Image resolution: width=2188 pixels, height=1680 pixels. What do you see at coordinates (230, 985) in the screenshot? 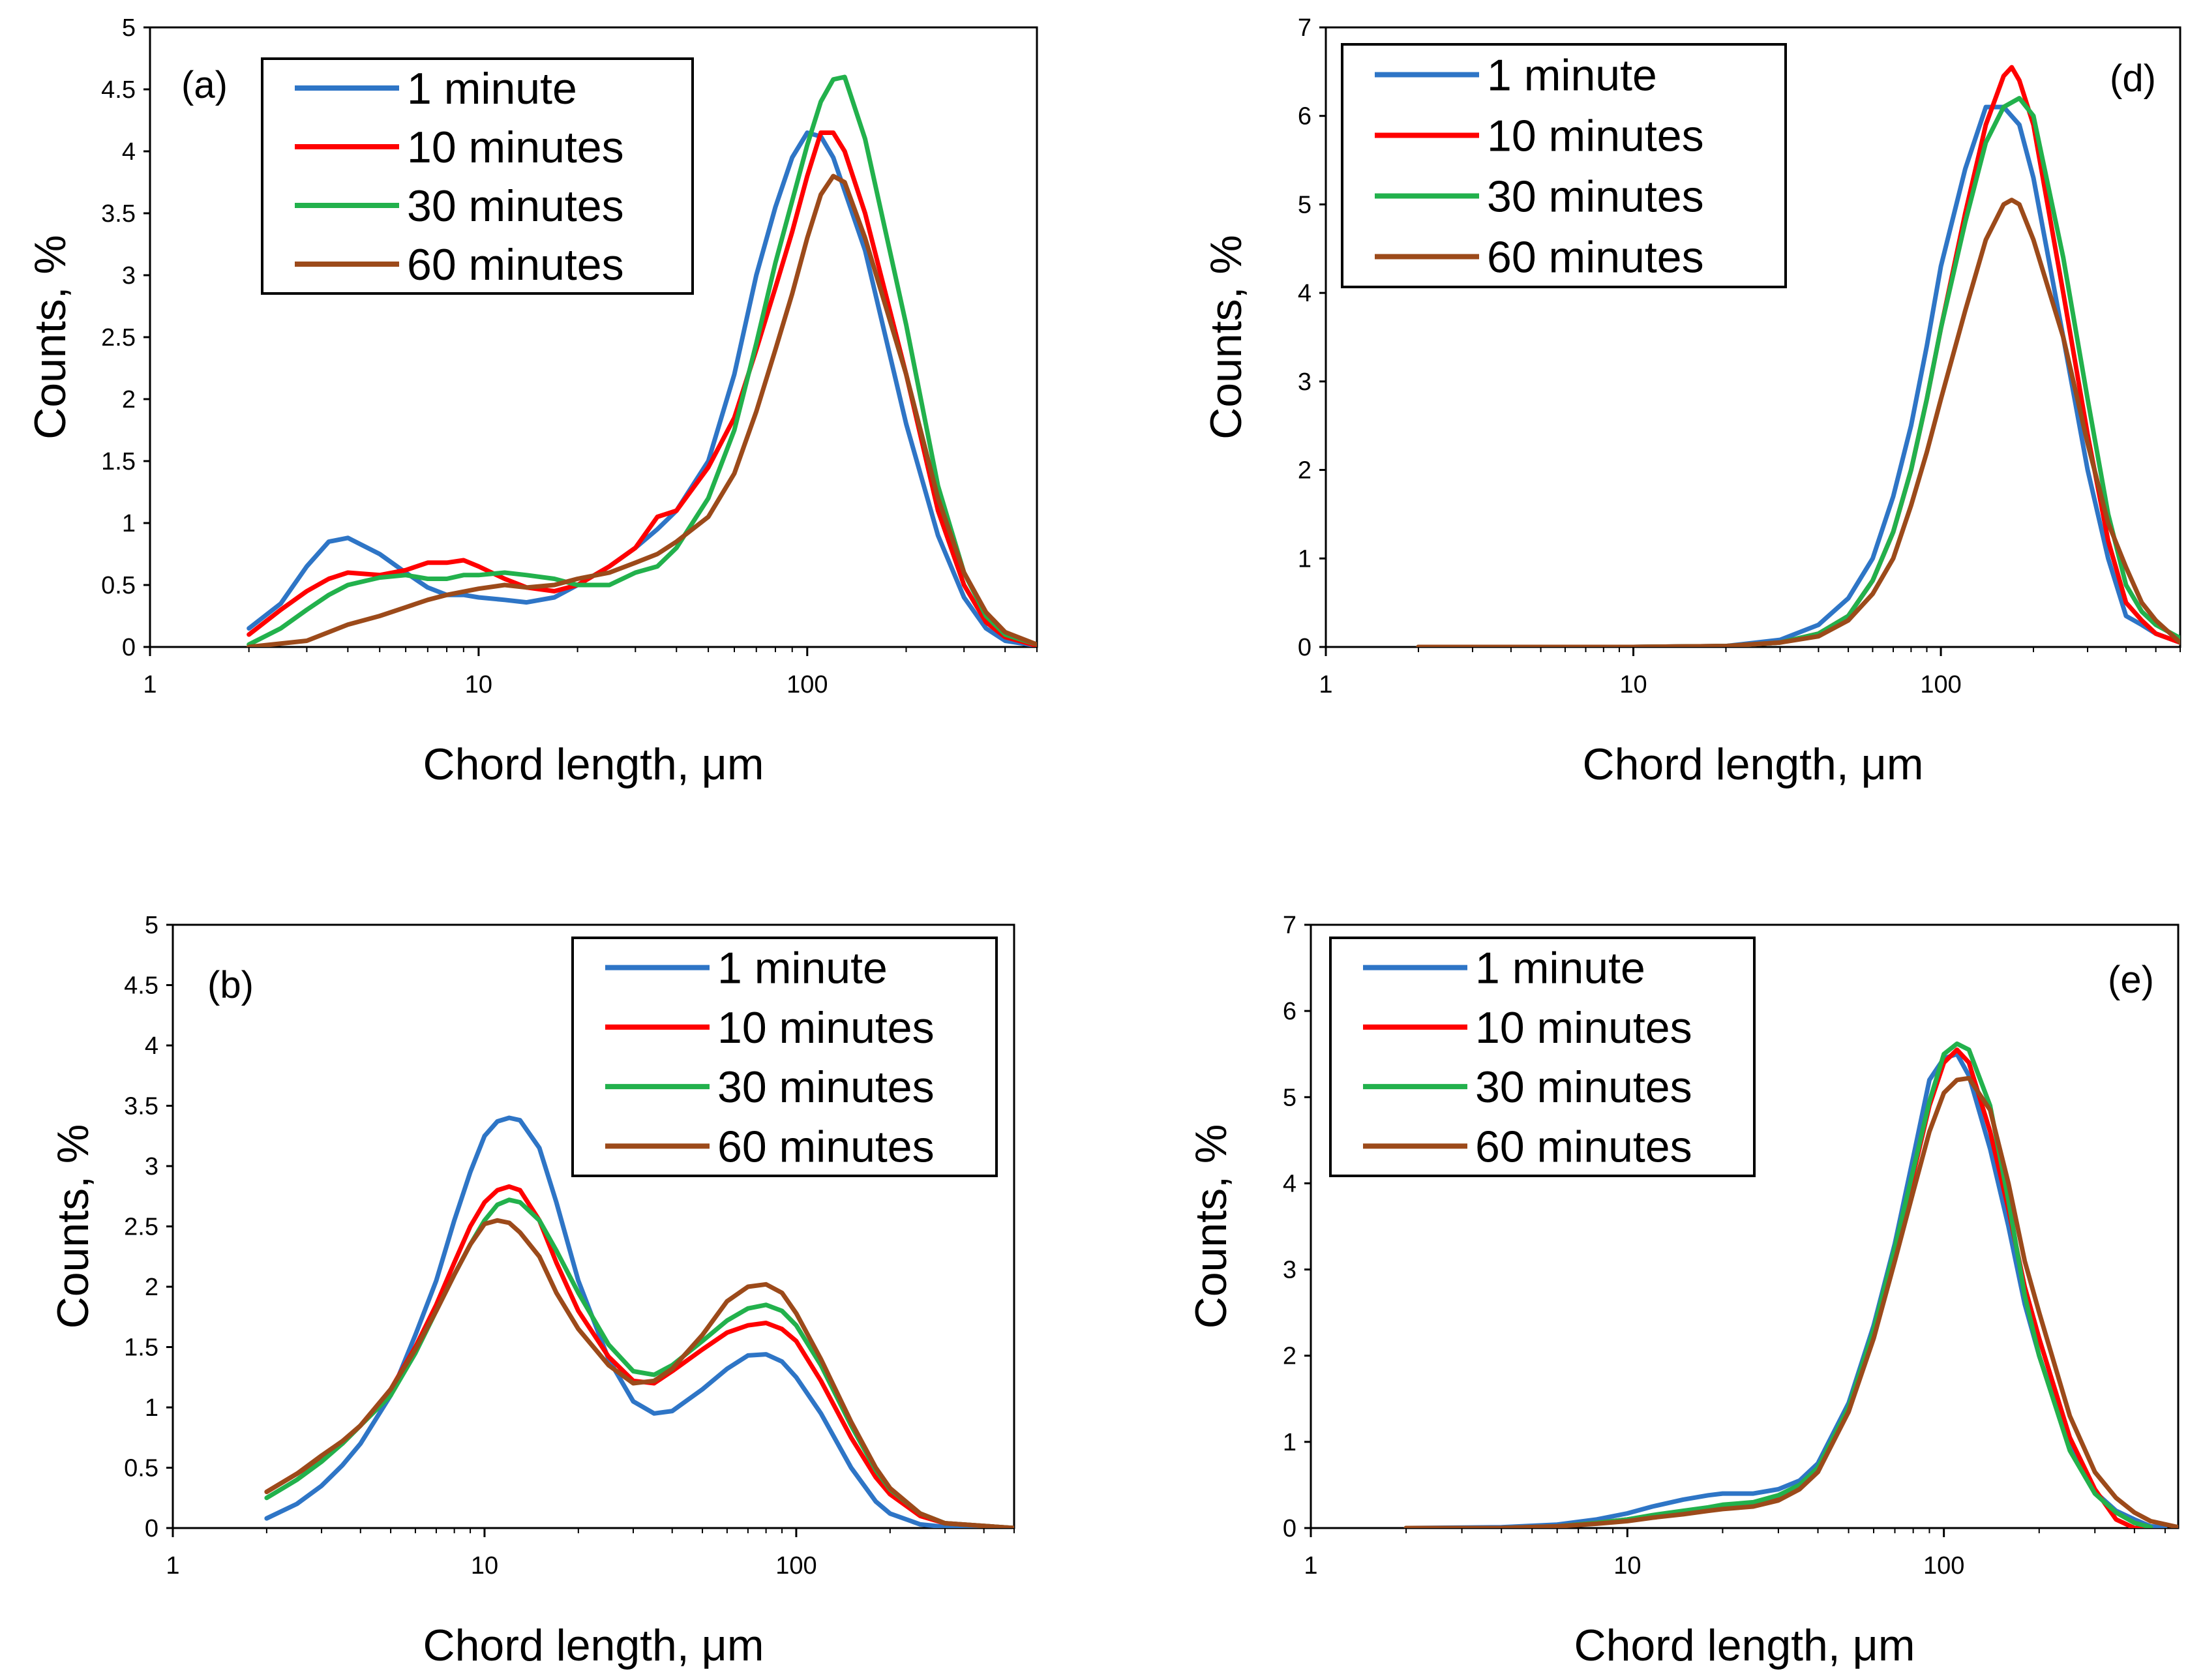
I see `panel-label: (b)` at bounding box center [230, 985].